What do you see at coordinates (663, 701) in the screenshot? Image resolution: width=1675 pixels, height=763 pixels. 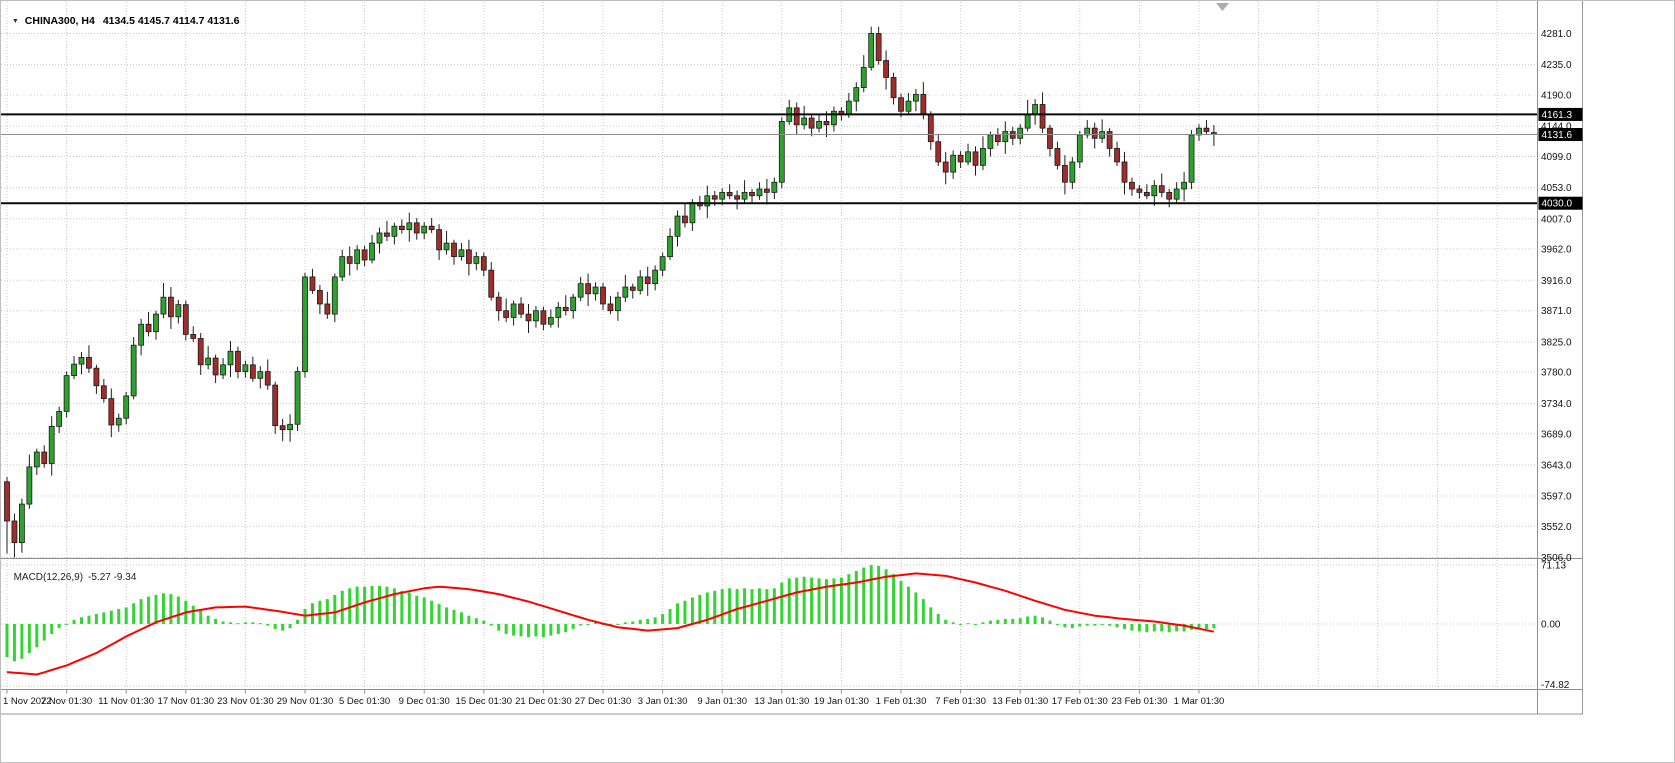 I see `time-axis-label: 3 Jan 01:30` at bounding box center [663, 701].